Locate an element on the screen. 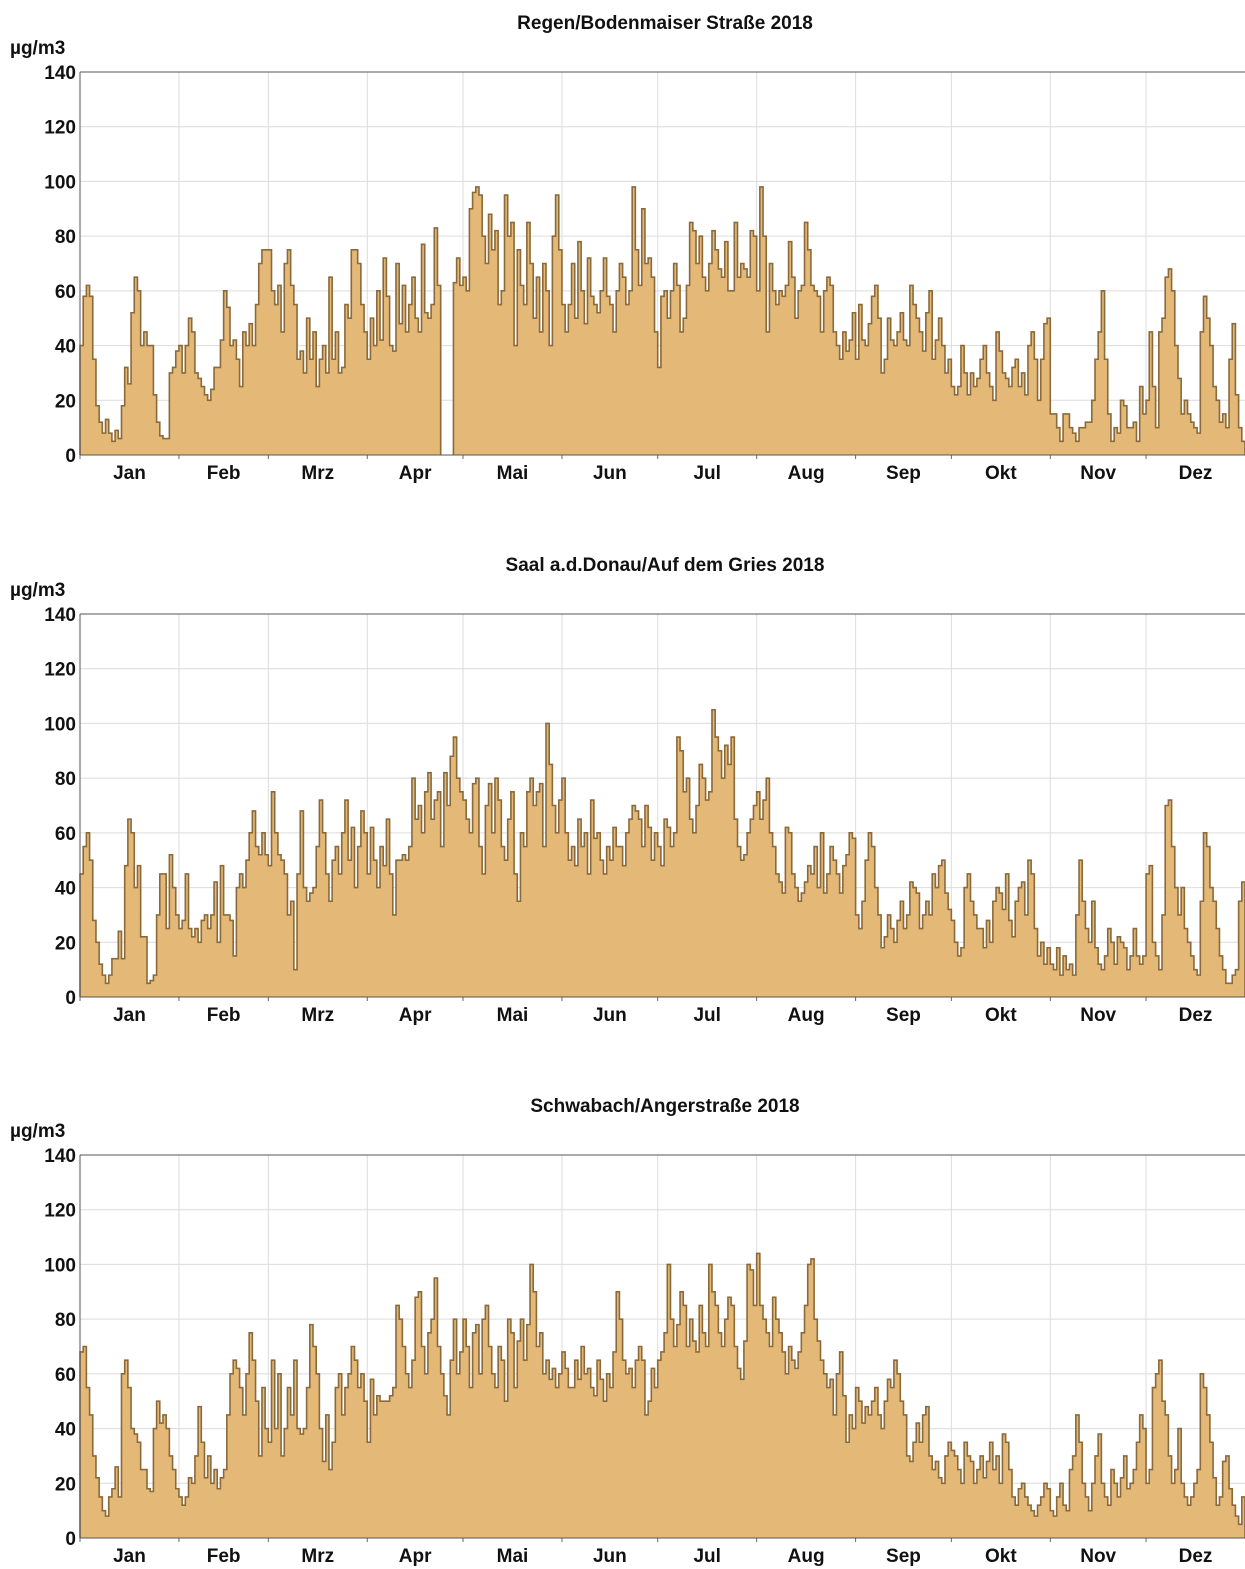 The height and width of the screenshot is (1569, 1245). y-tick-label: 20 is located at coordinates (65, 943).